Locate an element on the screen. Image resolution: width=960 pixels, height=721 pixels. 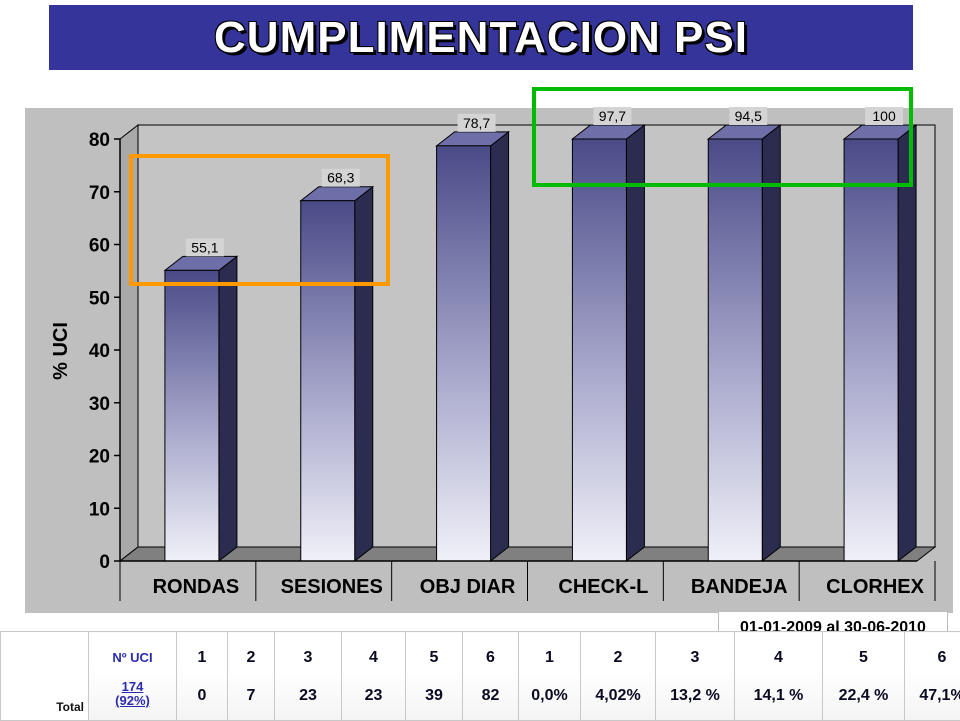
page-title: CUMPLIMENTACION PSI is located at coordinates (481, 38).